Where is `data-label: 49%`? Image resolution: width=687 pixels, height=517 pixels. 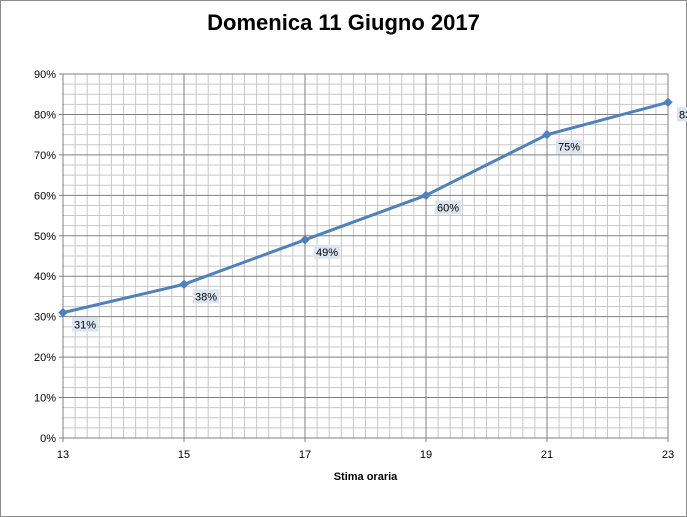 data-label: 49% is located at coordinates (327, 253).